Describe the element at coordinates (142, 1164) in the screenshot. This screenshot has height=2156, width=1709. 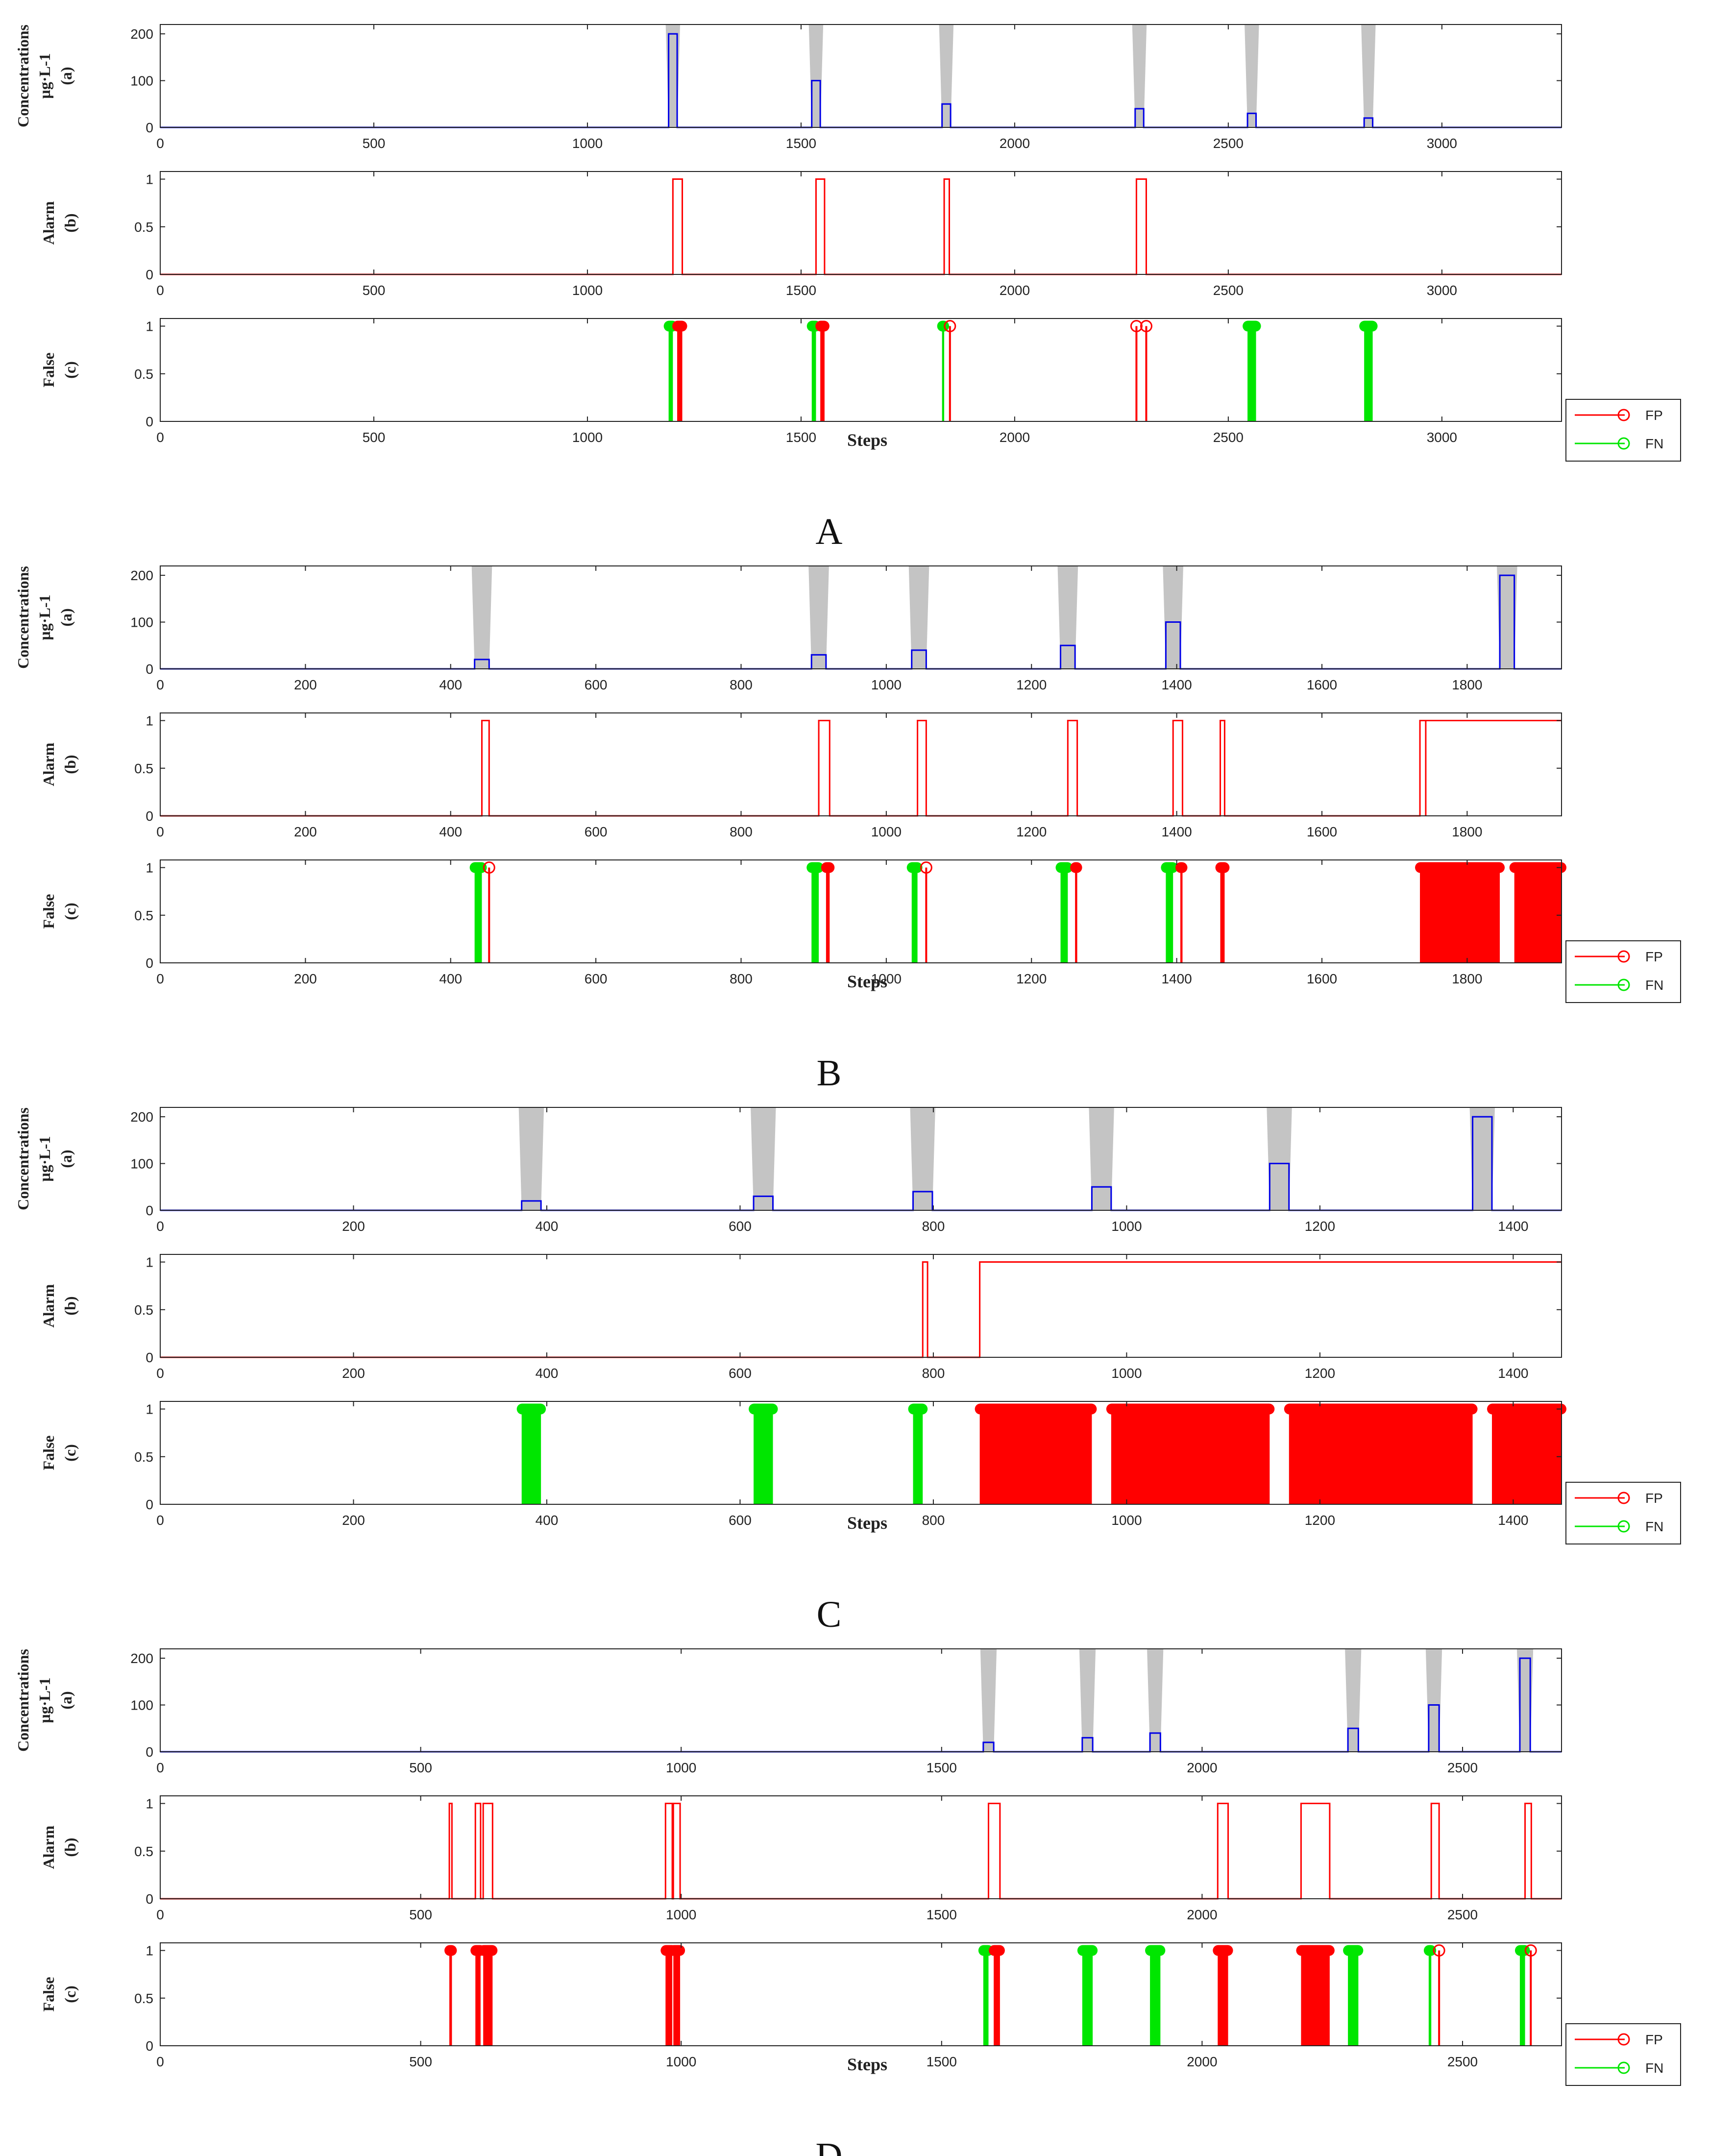
I see `y-tick-label: 100` at that location.